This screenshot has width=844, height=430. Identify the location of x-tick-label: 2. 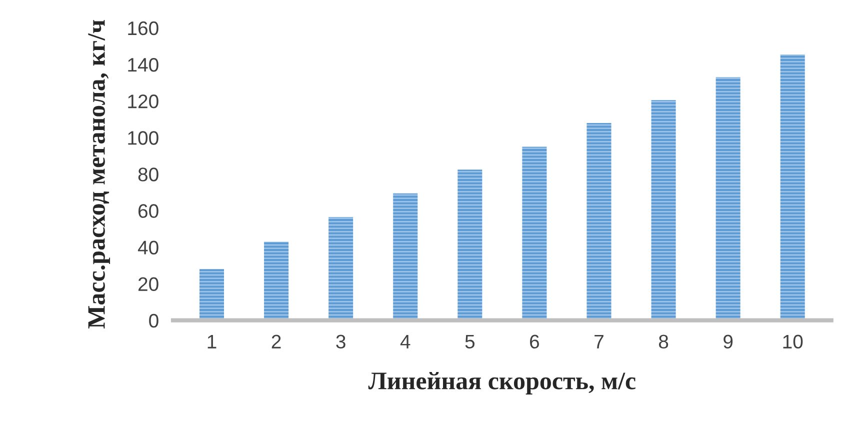
(276, 341).